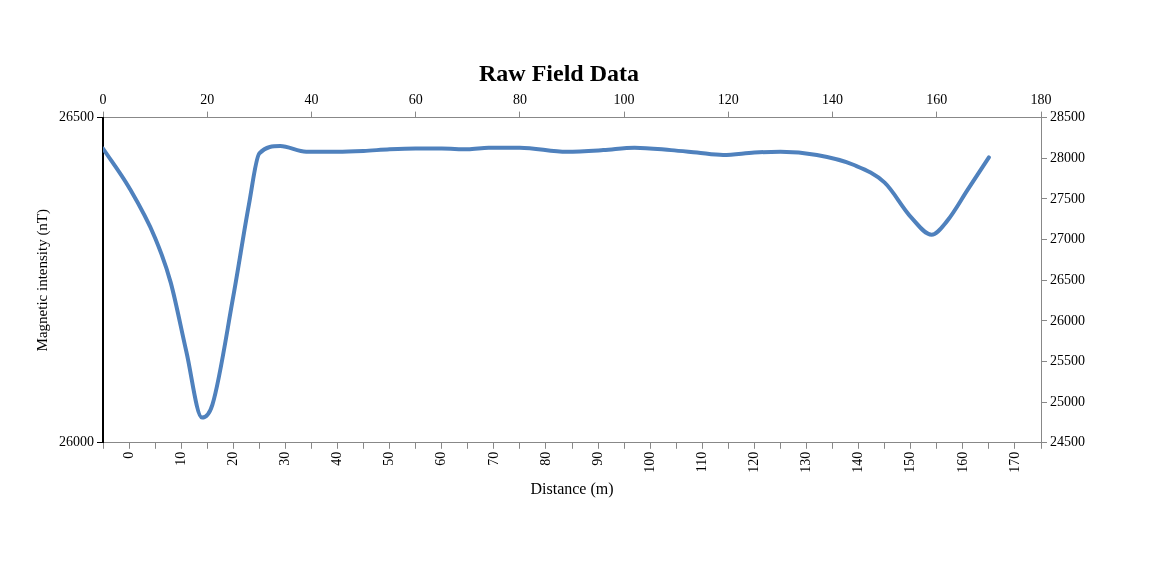 This screenshot has height=563, width=1158. Describe the element at coordinates (441, 458) in the screenshot. I see `x2-tick-label: 60` at that location.